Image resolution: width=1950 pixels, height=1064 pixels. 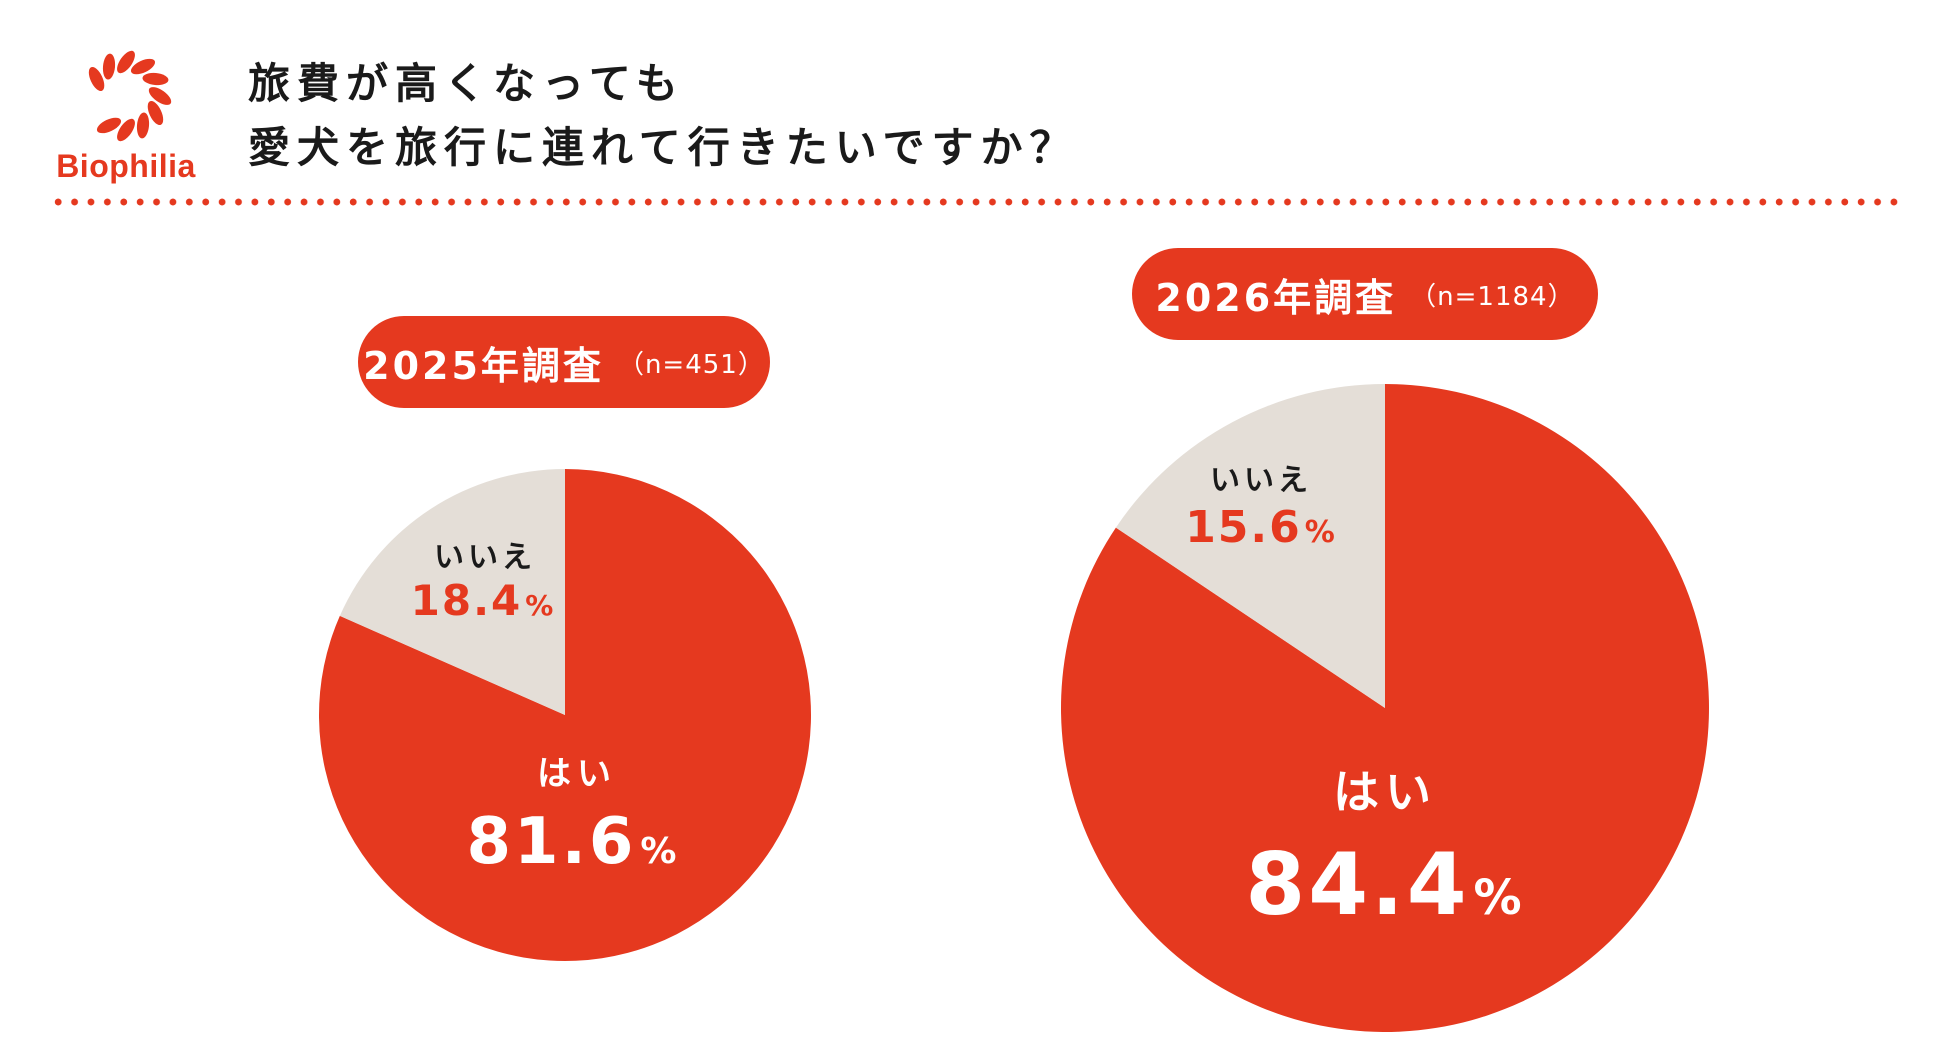 I want to click on survey-2026-sample: （n=1184）, so click(x=1492, y=296).